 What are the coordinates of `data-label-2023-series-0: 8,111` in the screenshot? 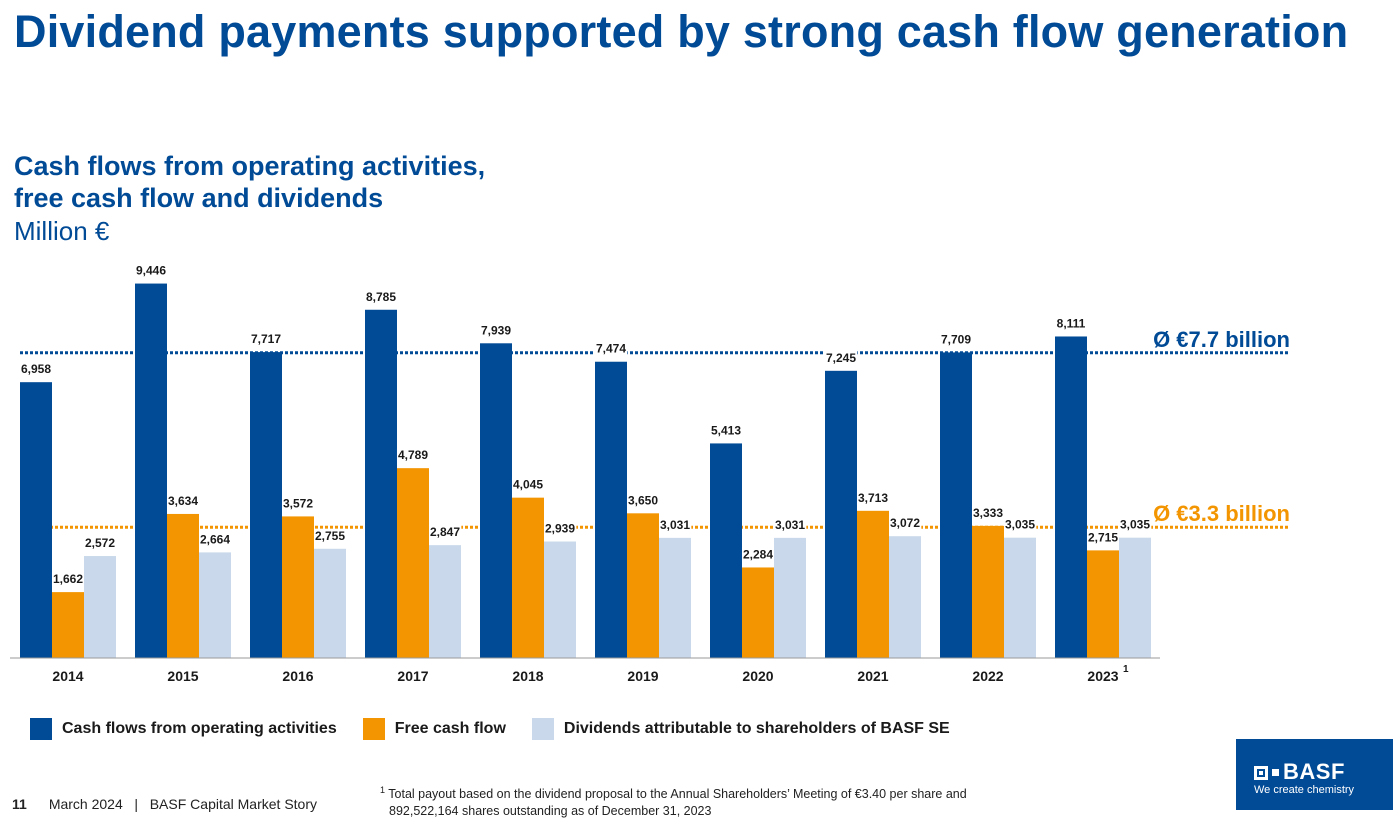 It's located at (1071, 323).